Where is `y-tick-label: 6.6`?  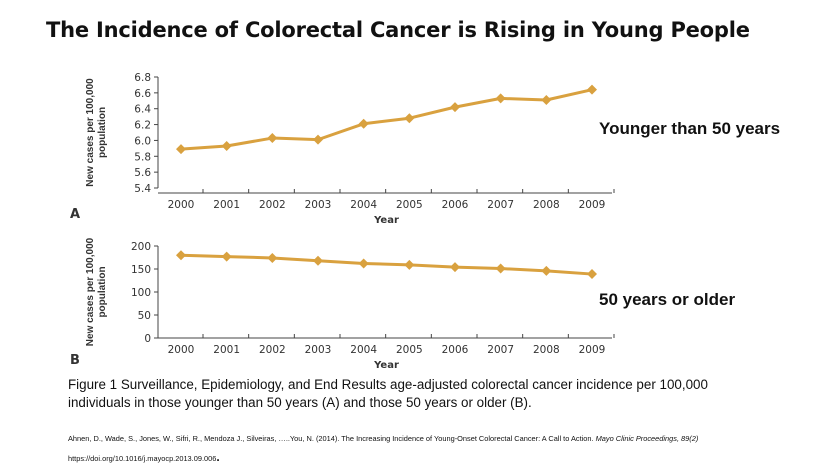 y-tick-label: 6.6 is located at coordinates (142, 94).